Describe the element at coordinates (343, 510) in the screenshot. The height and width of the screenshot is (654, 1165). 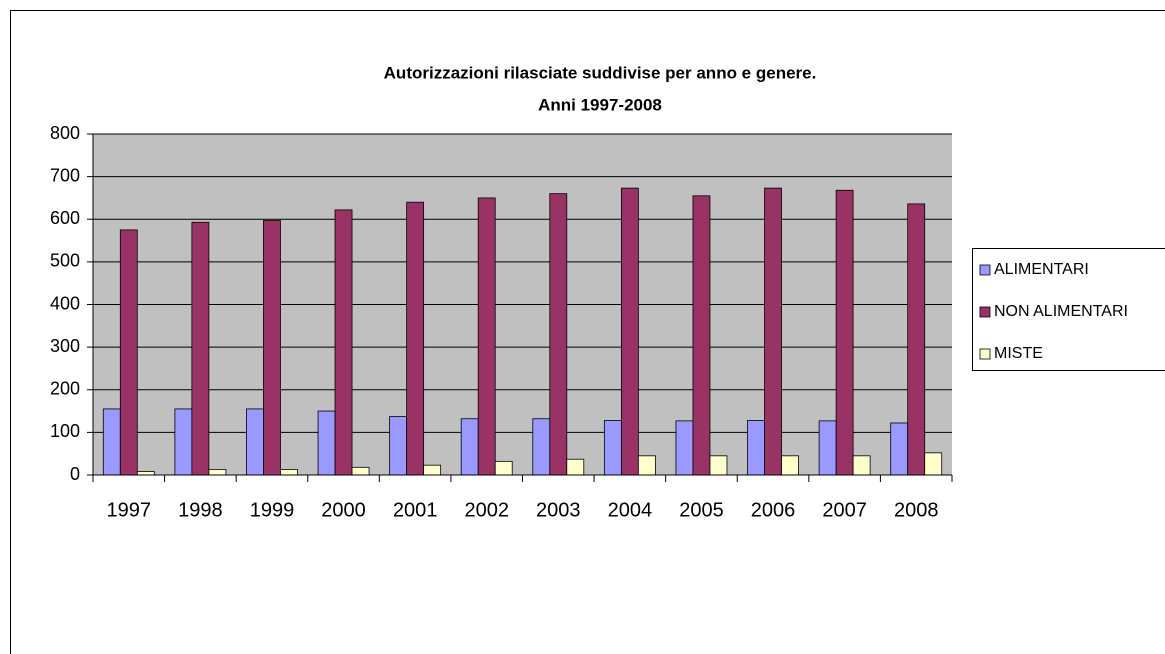
I see `x-tick-label: 2000` at that location.